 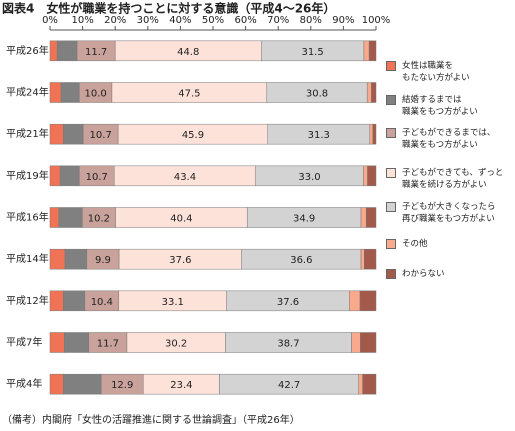 What do you see at coordinates (319, 135) in the screenshot?
I see `value-label: 31.3` at bounding box center [319, 135].